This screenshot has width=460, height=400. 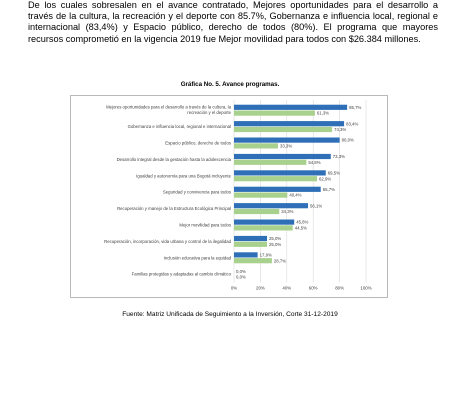 What do you see at coordinates (348, 140) in the screenshot?
I see `data-label-contratado: 80,0%` at bounding box center [348, 140].